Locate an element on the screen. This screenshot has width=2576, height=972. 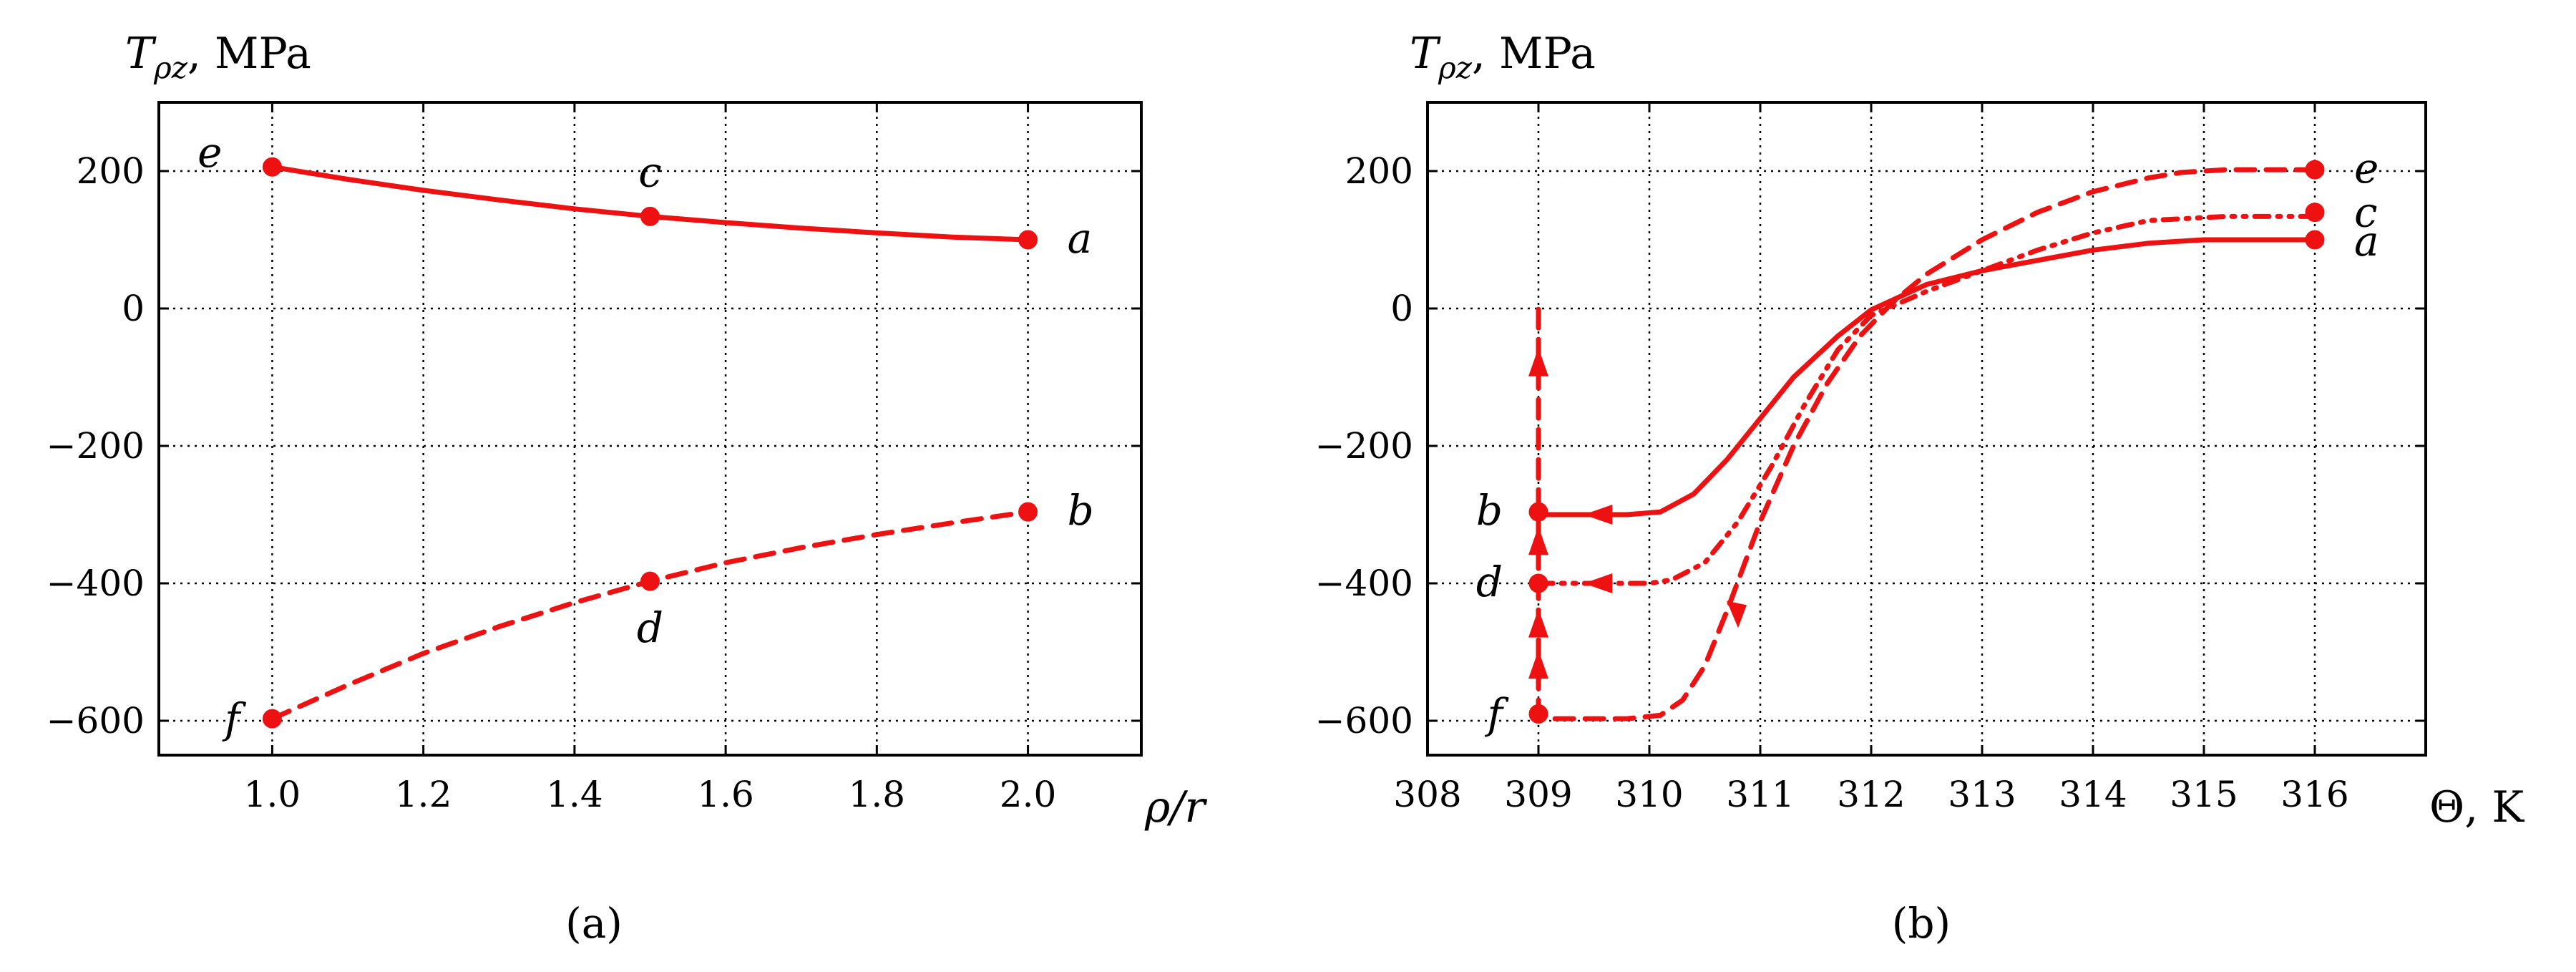
point-a-b is located at coordinates (1028, 512).